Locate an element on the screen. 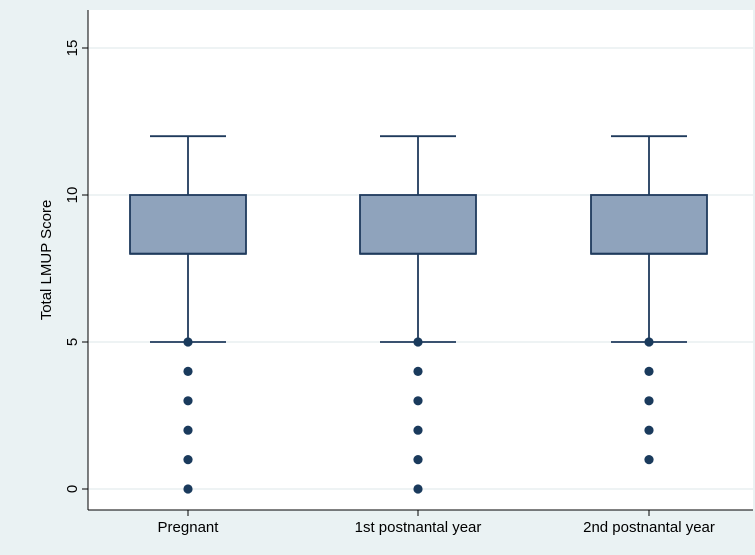 The width and height of the screenshot is (755, 555). y-tick-label: 5 is located at coordinates (72, 342).